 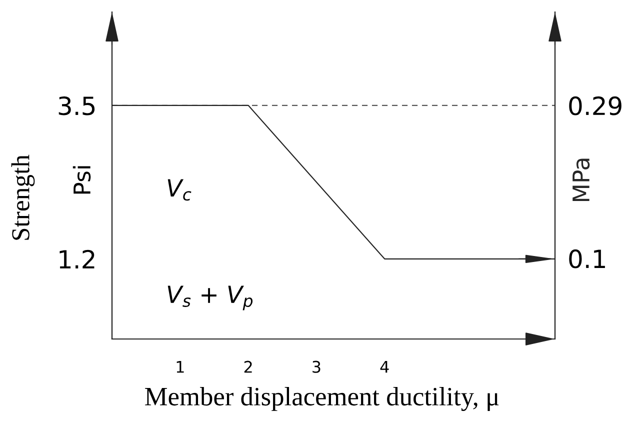 What do you see at coordinates (76, 106) in the screenshot?
I see `y-tick-label: 3.5` at bounding box center [76, 106].